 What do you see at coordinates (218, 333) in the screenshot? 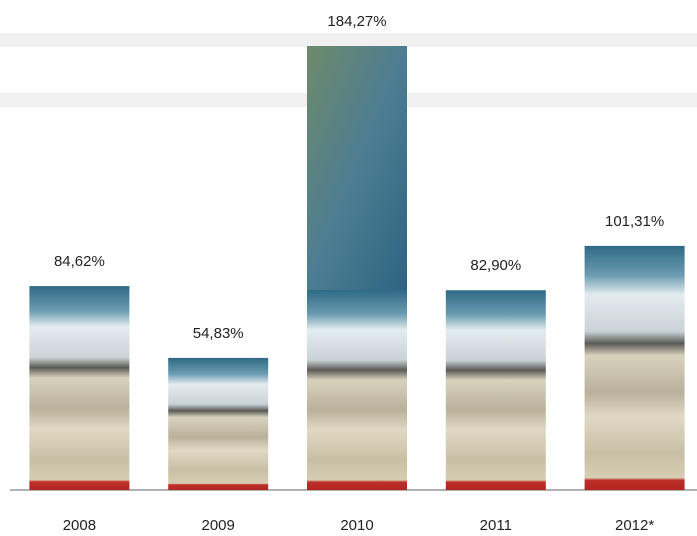
I see `value-label: 54,83%` at bounding box center [218, 333].